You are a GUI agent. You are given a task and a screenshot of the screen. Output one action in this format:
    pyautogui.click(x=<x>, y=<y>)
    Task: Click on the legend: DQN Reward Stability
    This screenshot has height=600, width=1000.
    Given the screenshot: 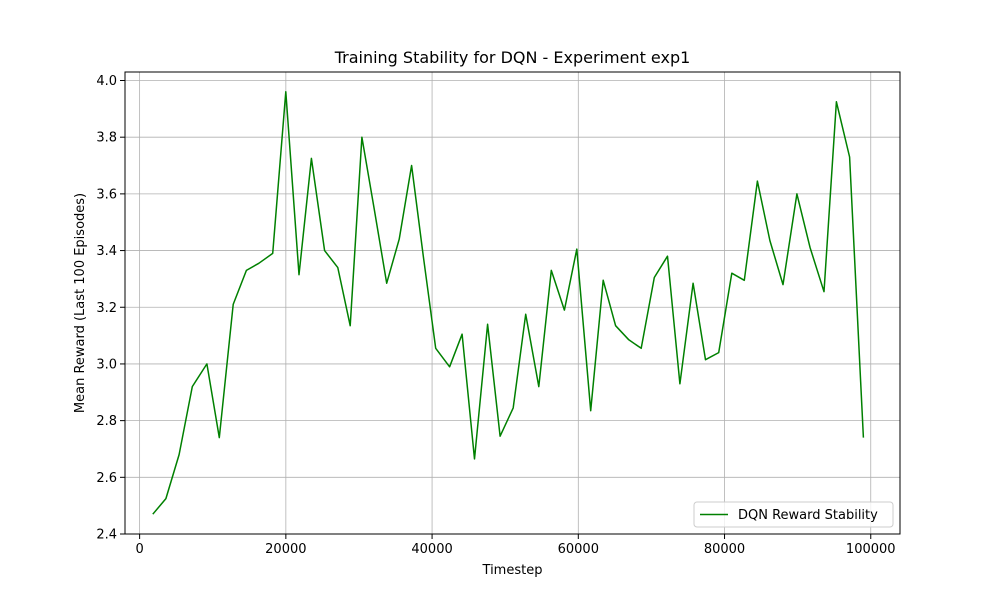 What is the action you would take?
    pyautogui.click(x=793, y=514)
    